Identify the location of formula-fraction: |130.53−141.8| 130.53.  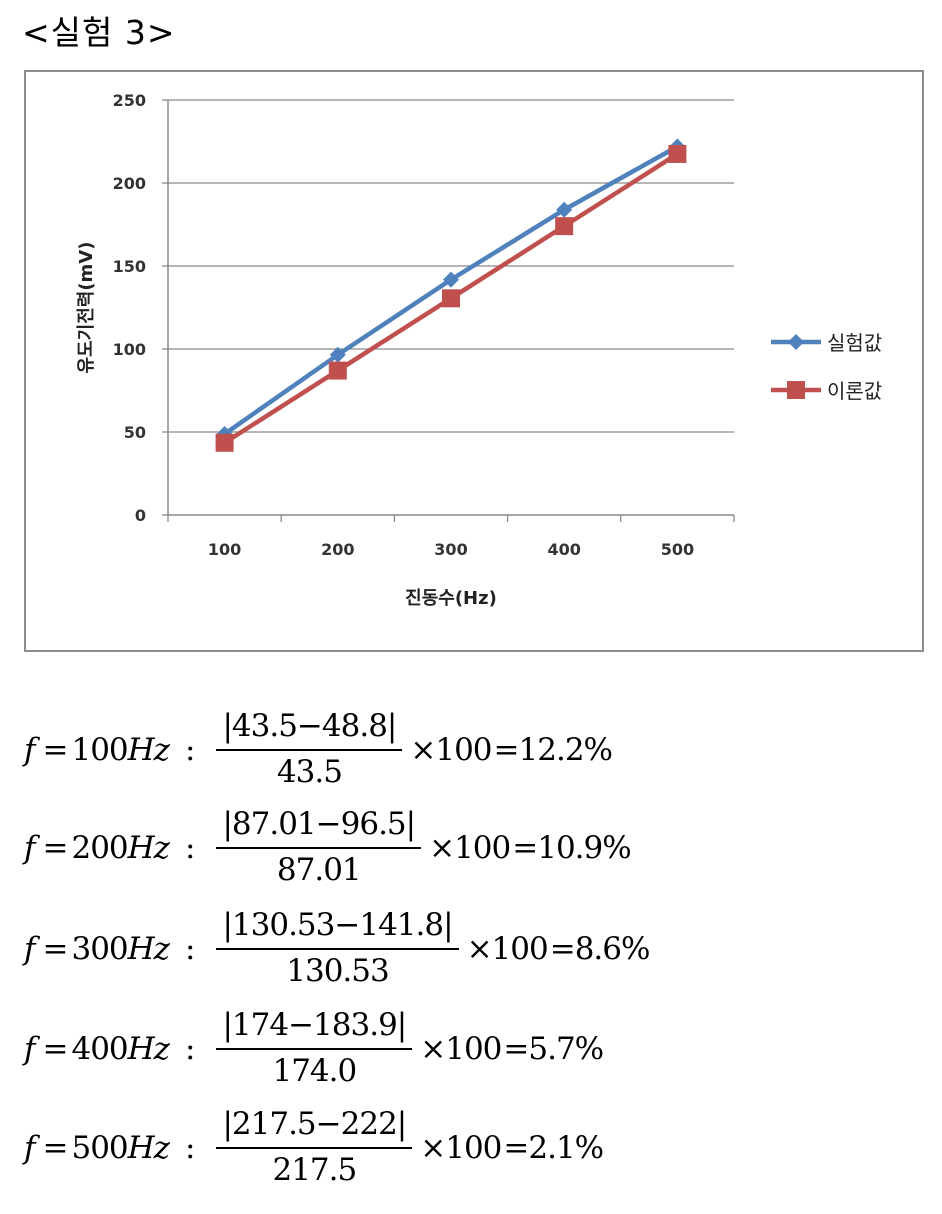
(337, 948).